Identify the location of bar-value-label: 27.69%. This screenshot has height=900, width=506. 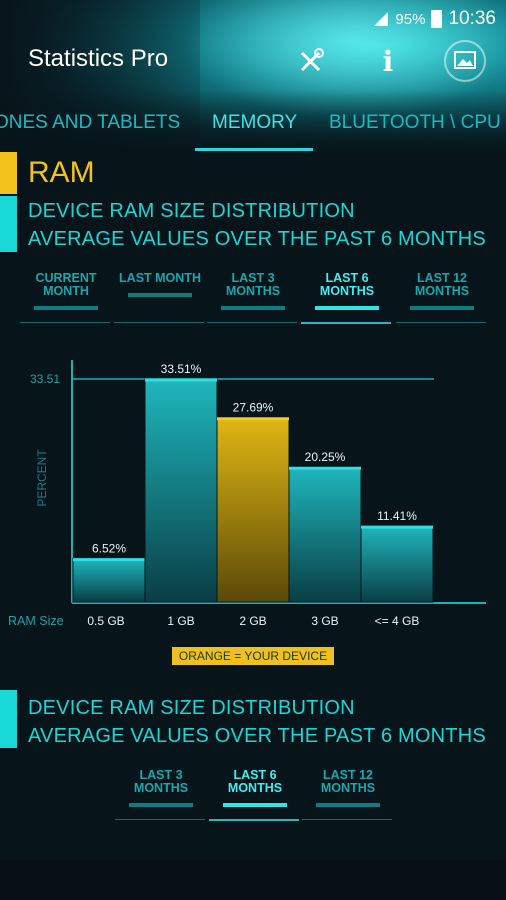
(253, 408).